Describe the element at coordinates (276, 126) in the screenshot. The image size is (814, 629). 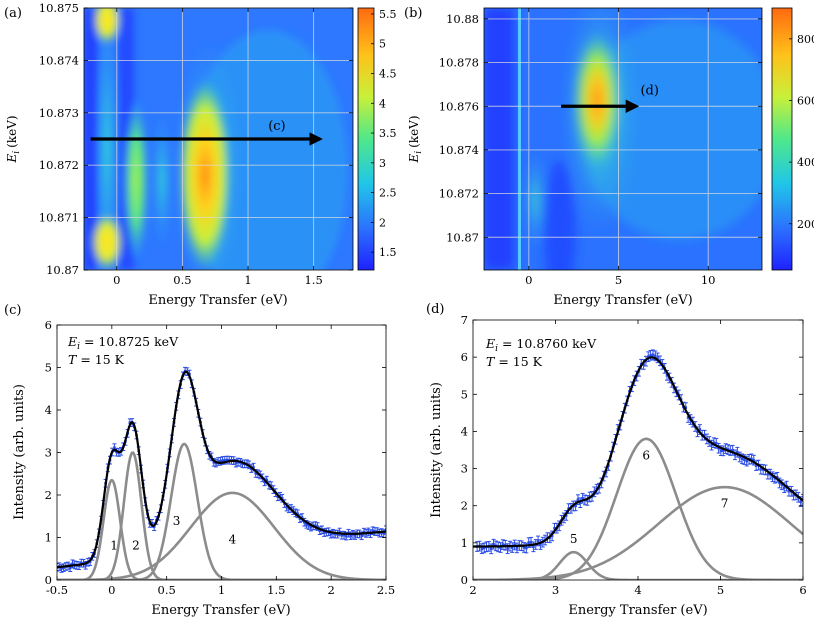
I see `arrow-label: (c)` at that location.